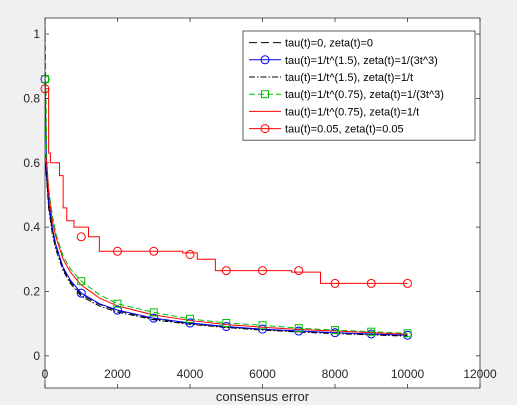 This screenshot has height=405, width=517. I want to click on y-tick-label: 0.6, so click(31, 163).